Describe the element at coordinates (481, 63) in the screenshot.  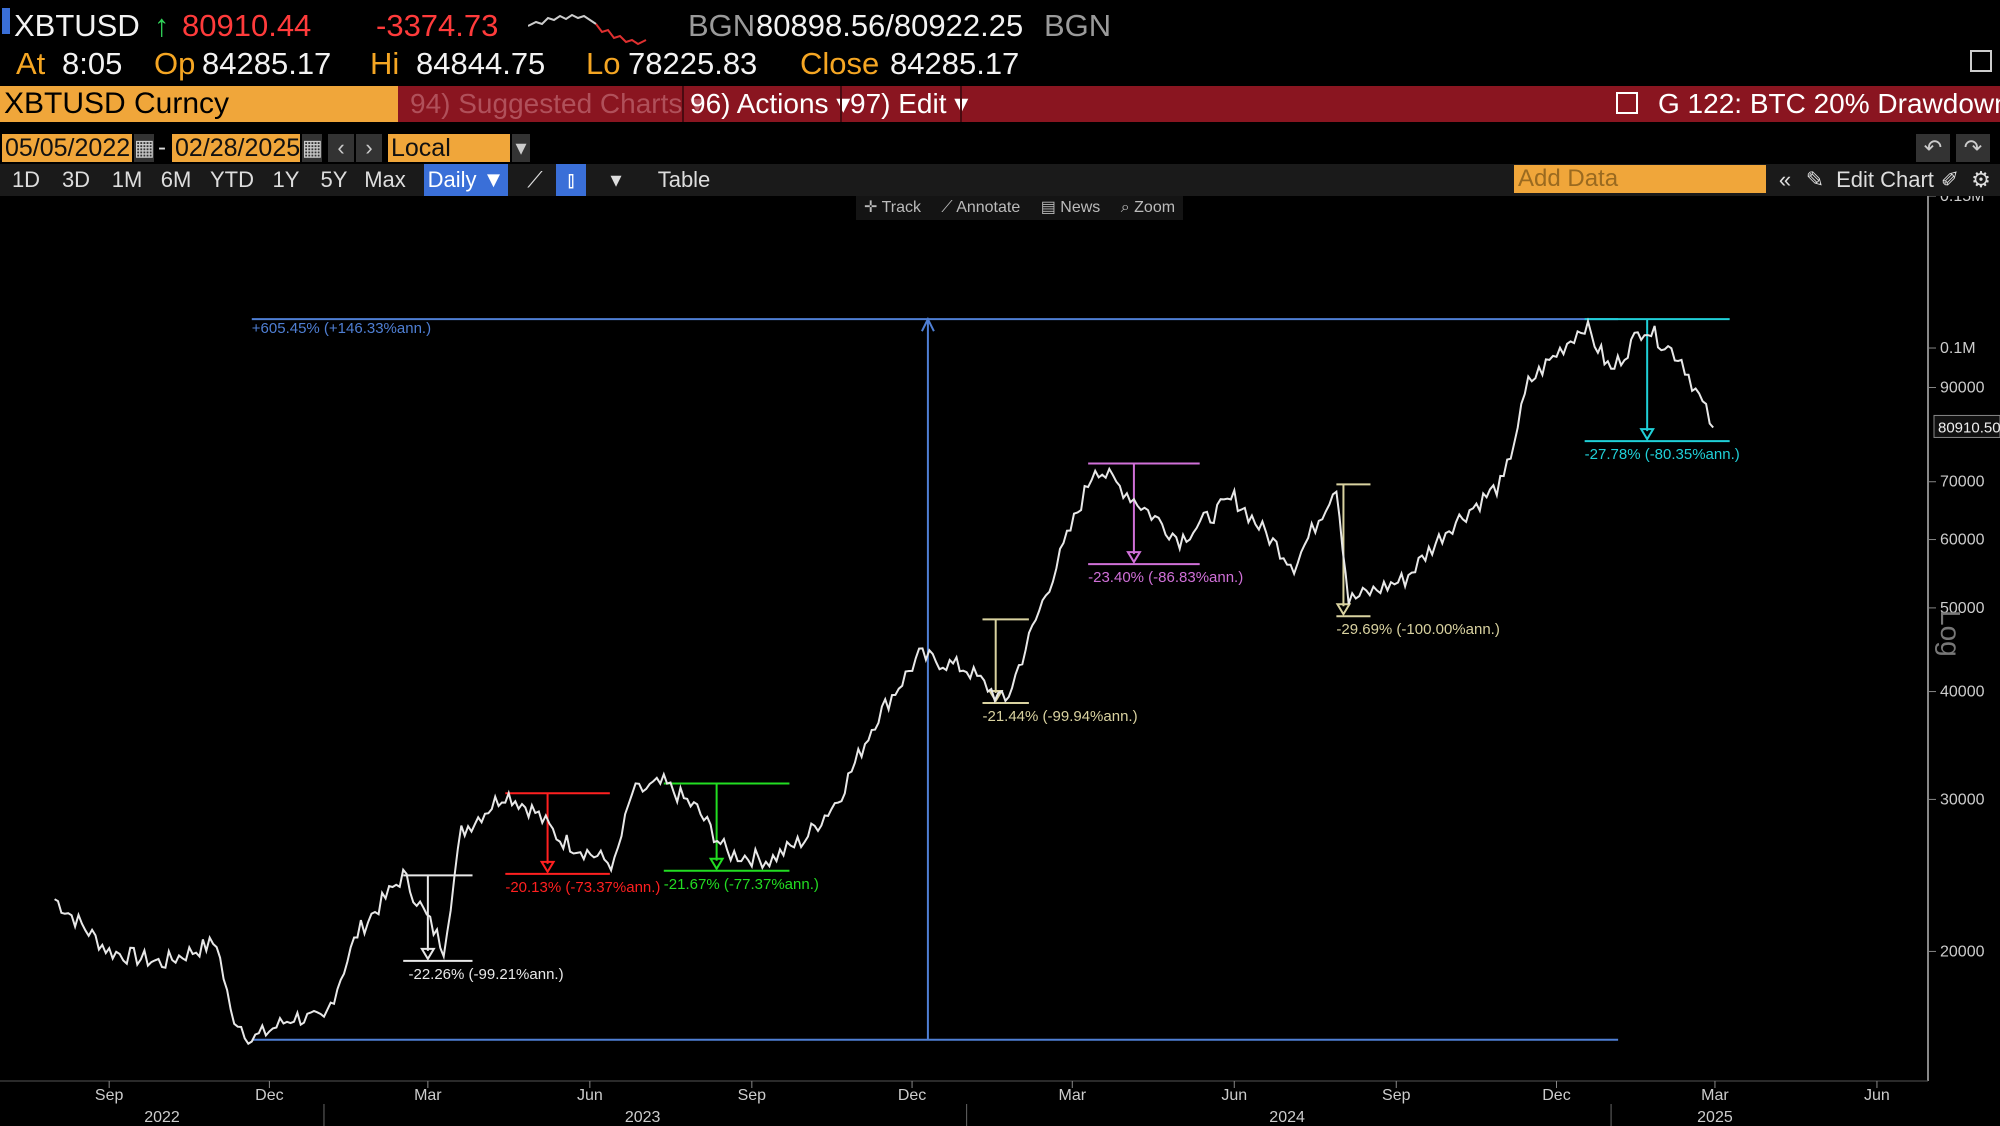
I see `high-value: 84844.75` at that location.